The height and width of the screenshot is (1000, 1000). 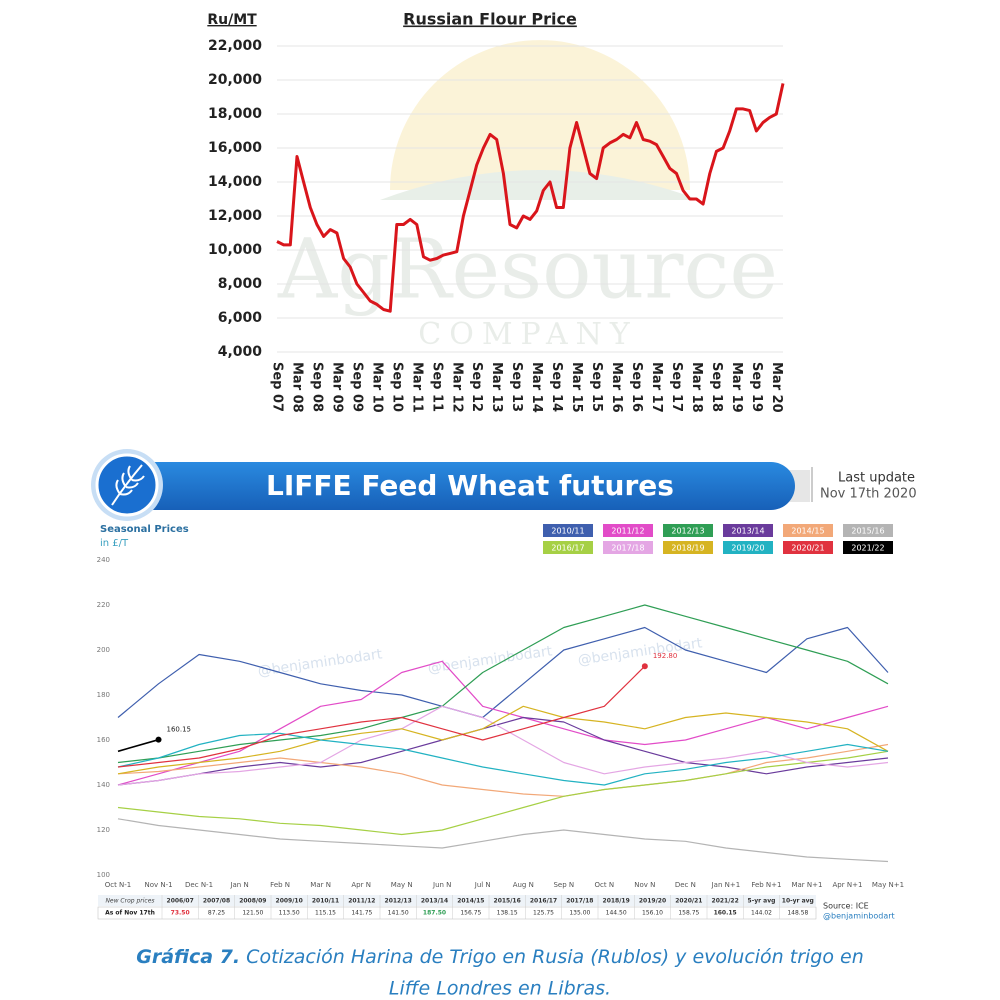 What do you see at coordinates (616, 901) in the screenshot?
I see `table-header: 2018/19` at bounding box center [616, 901].